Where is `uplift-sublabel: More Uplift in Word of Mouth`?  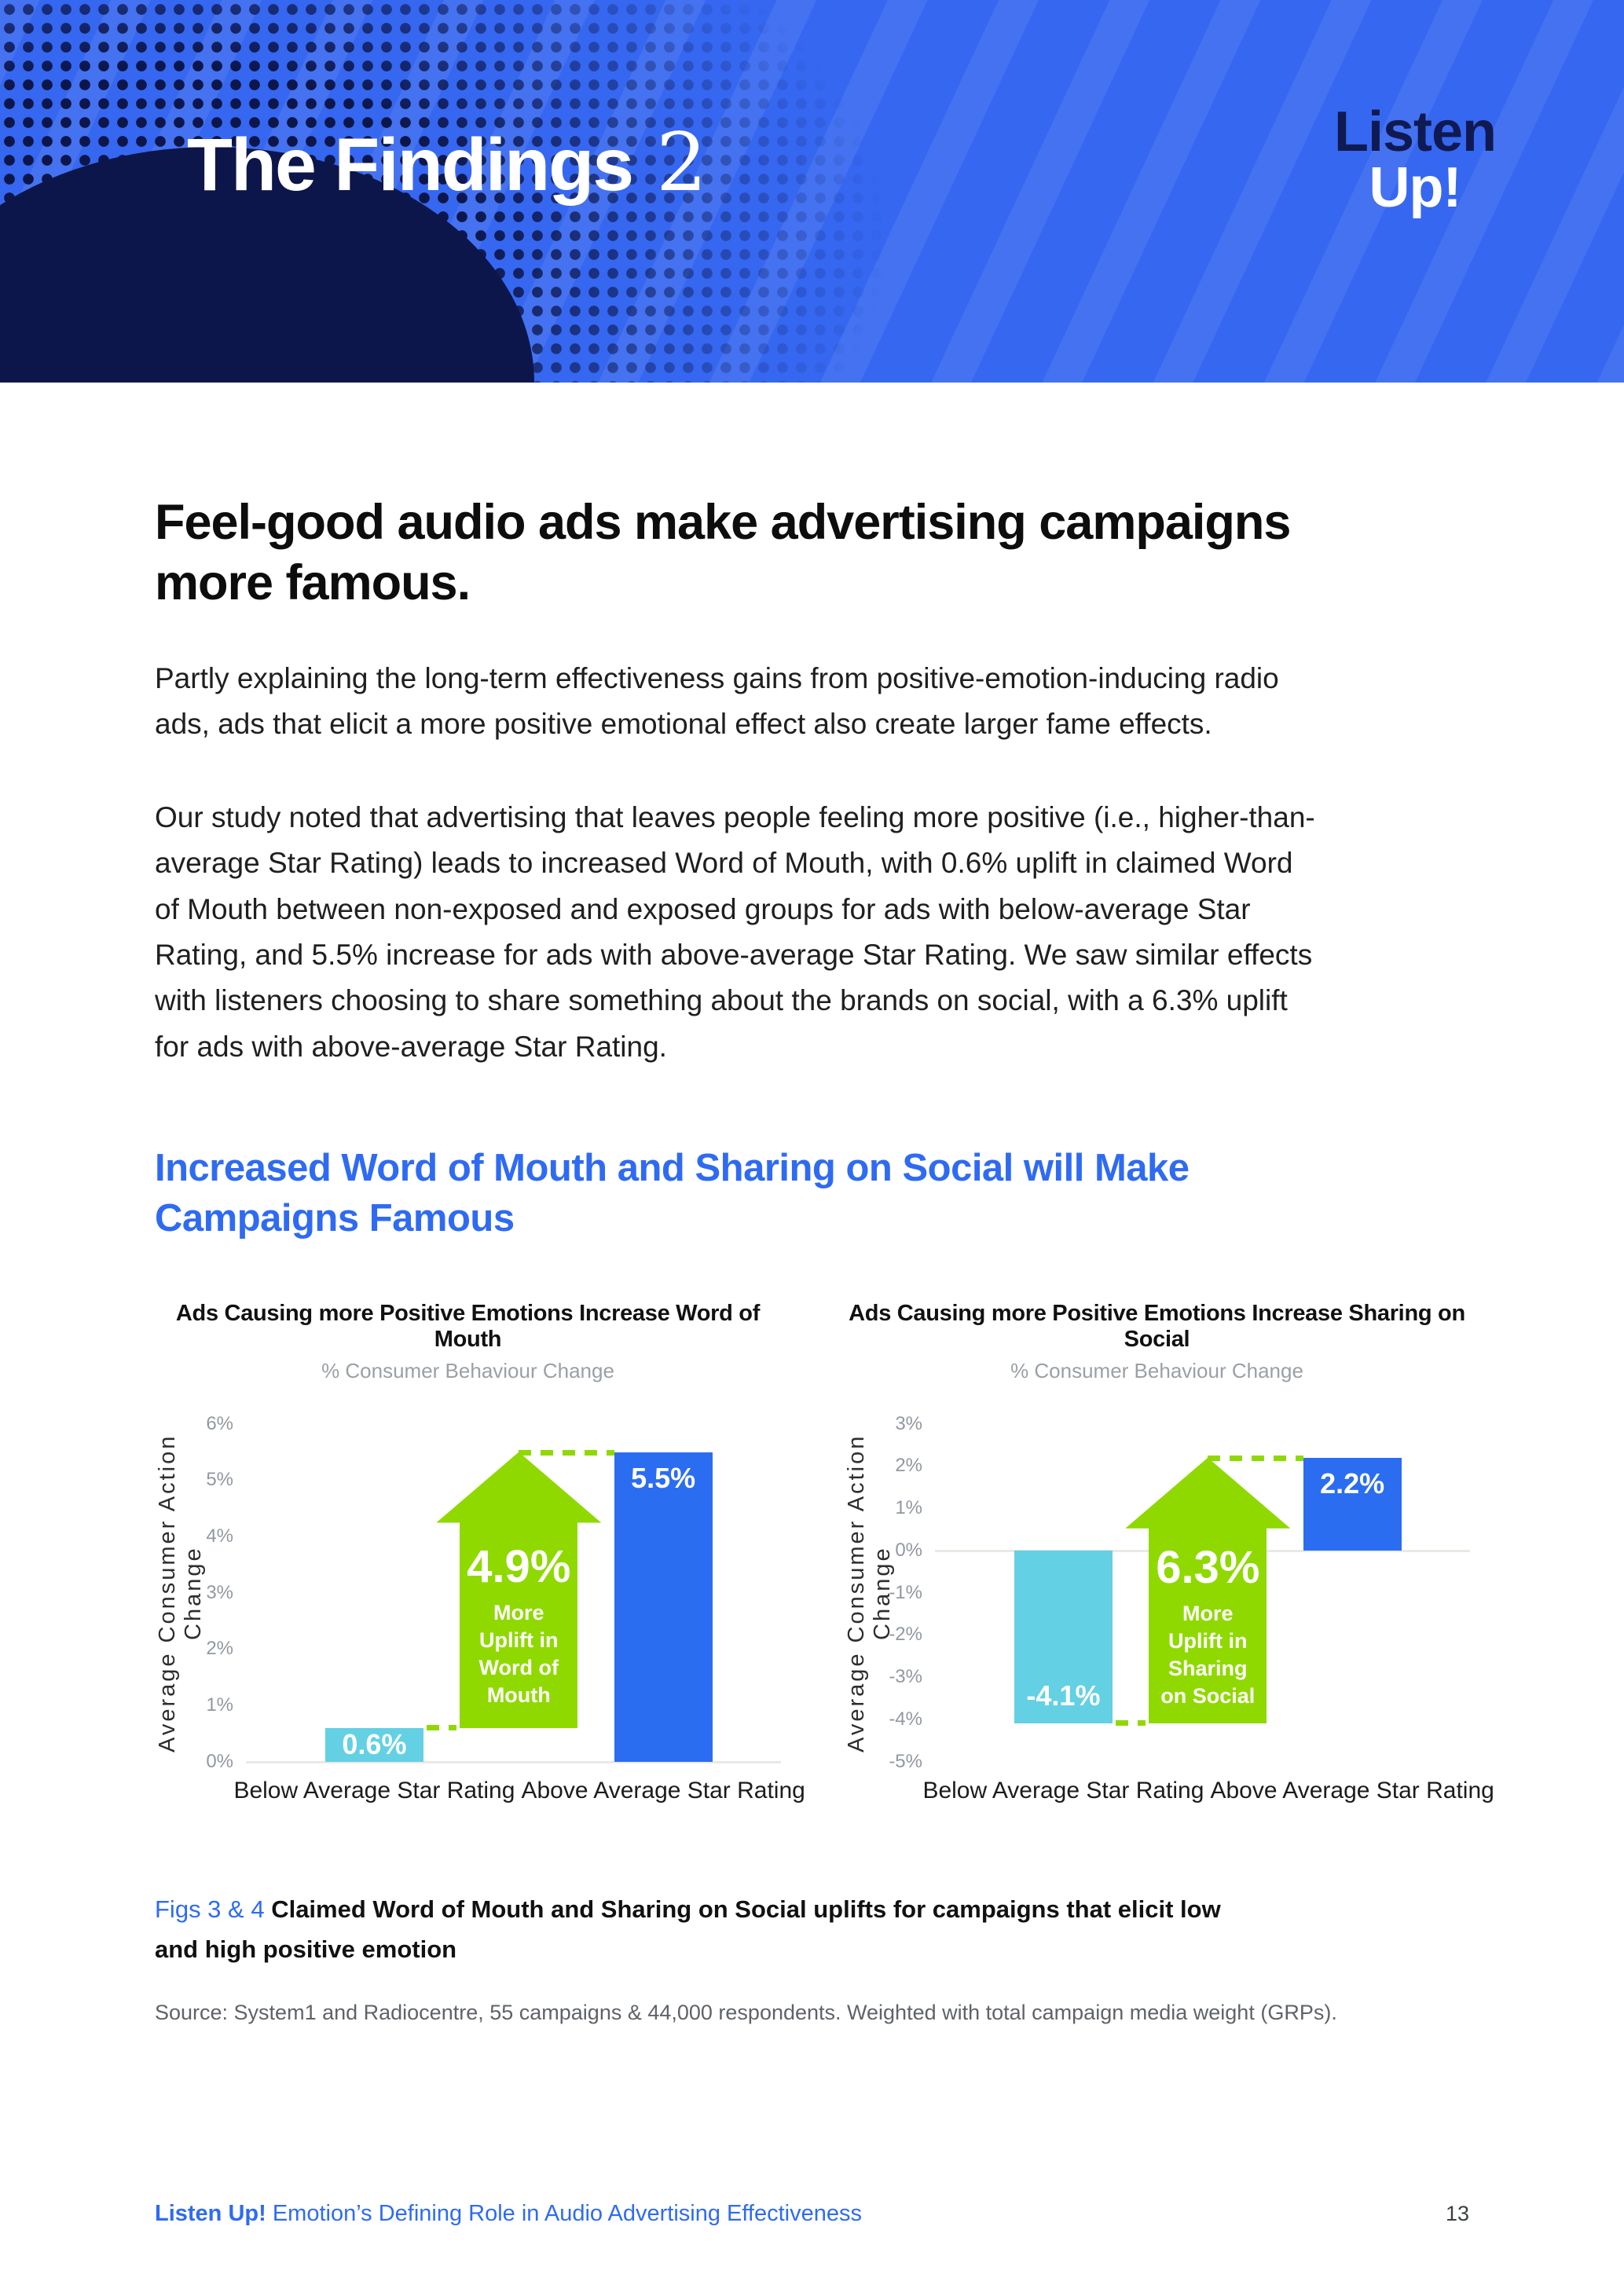 uplift-sublabel: More Uplift in Word of Mouth is located at coordinates (519, 1654).